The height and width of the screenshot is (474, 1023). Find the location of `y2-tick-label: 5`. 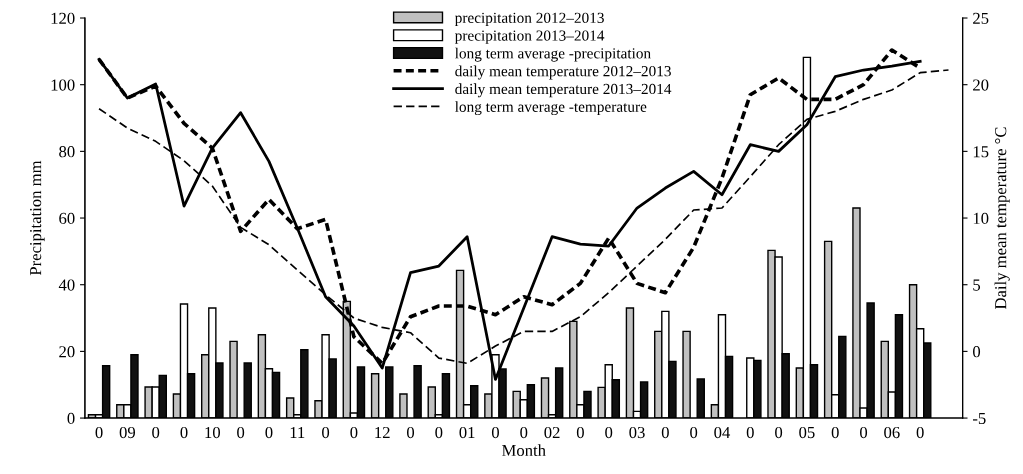

y2-tick-label: 5 is located at coordinates (977, 285).